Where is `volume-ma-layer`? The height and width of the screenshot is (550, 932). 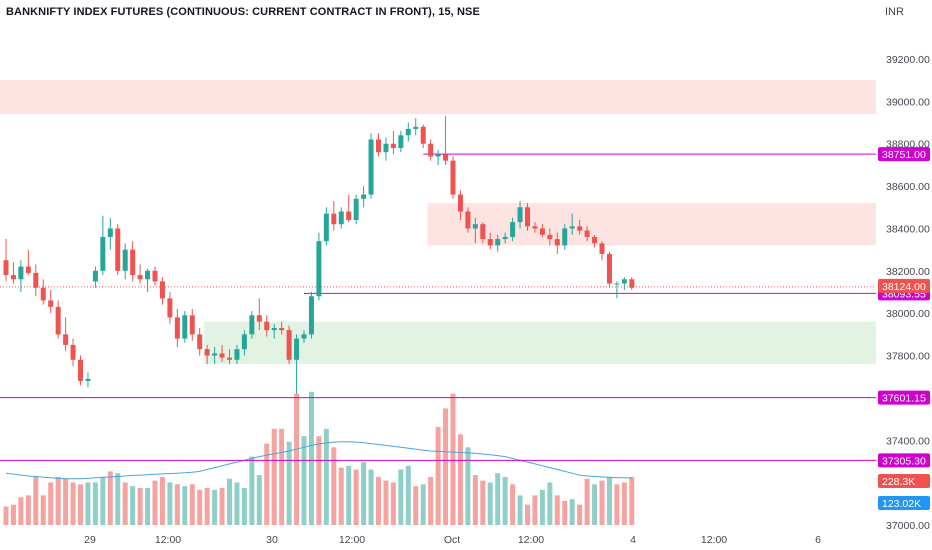 volume-ma-layer is located at coordinates (318, 460).